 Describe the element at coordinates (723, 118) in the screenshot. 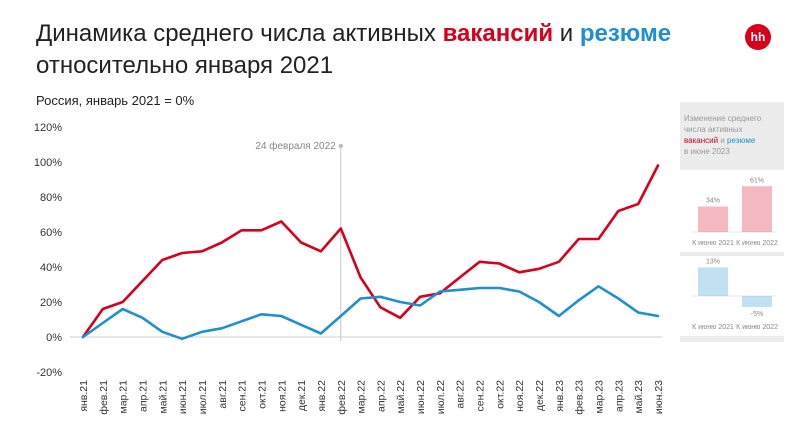

I see `side-title-line1: Изменение среднего` at that location.